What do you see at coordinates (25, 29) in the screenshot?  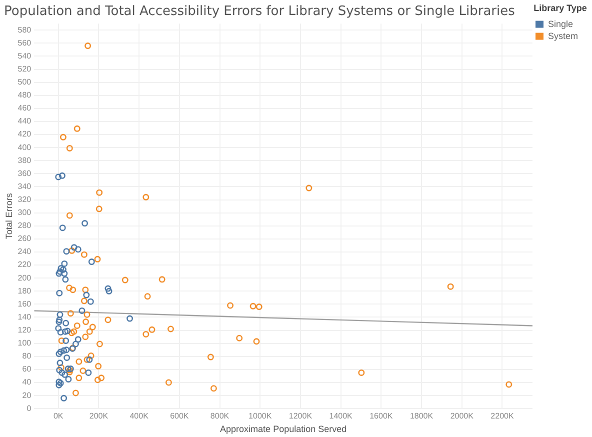 I see `y-tick-label: 580` at bounding box center [25, 29].